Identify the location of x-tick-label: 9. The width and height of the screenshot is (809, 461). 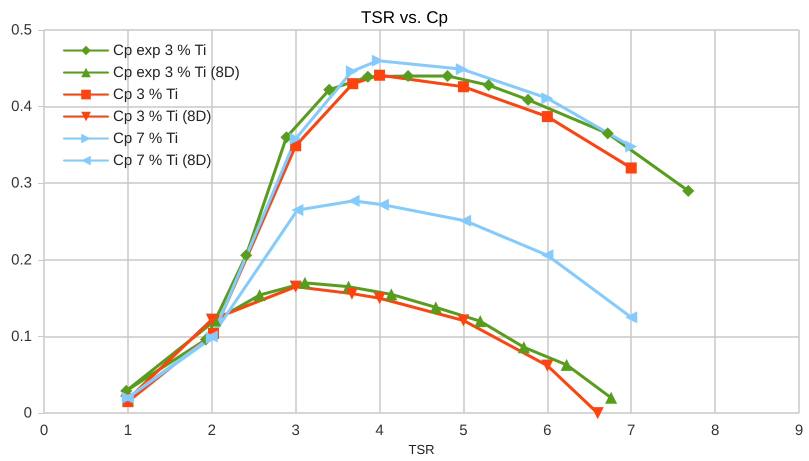
(799, 431).